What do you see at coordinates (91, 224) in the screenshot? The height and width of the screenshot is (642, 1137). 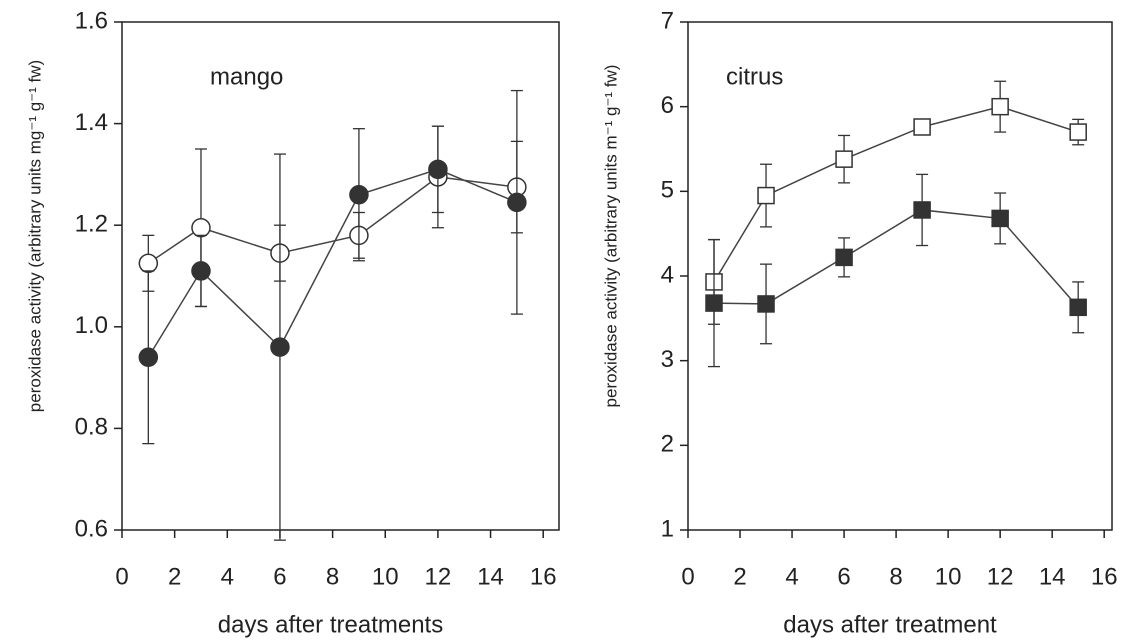 I see `y-tick-label: 1.2` at bounding box center [91, 224].